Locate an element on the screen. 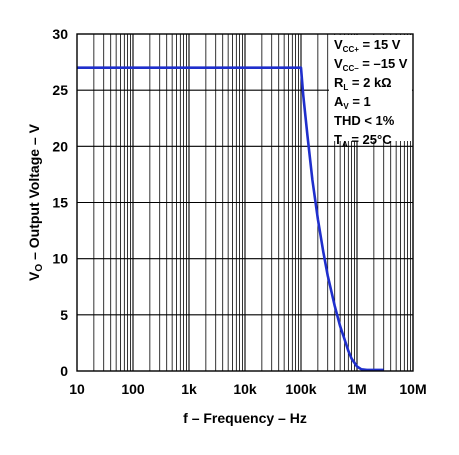 This screenshot has width=459, height=455. x-tick-label: 100k is located at coordinates (300, 389).